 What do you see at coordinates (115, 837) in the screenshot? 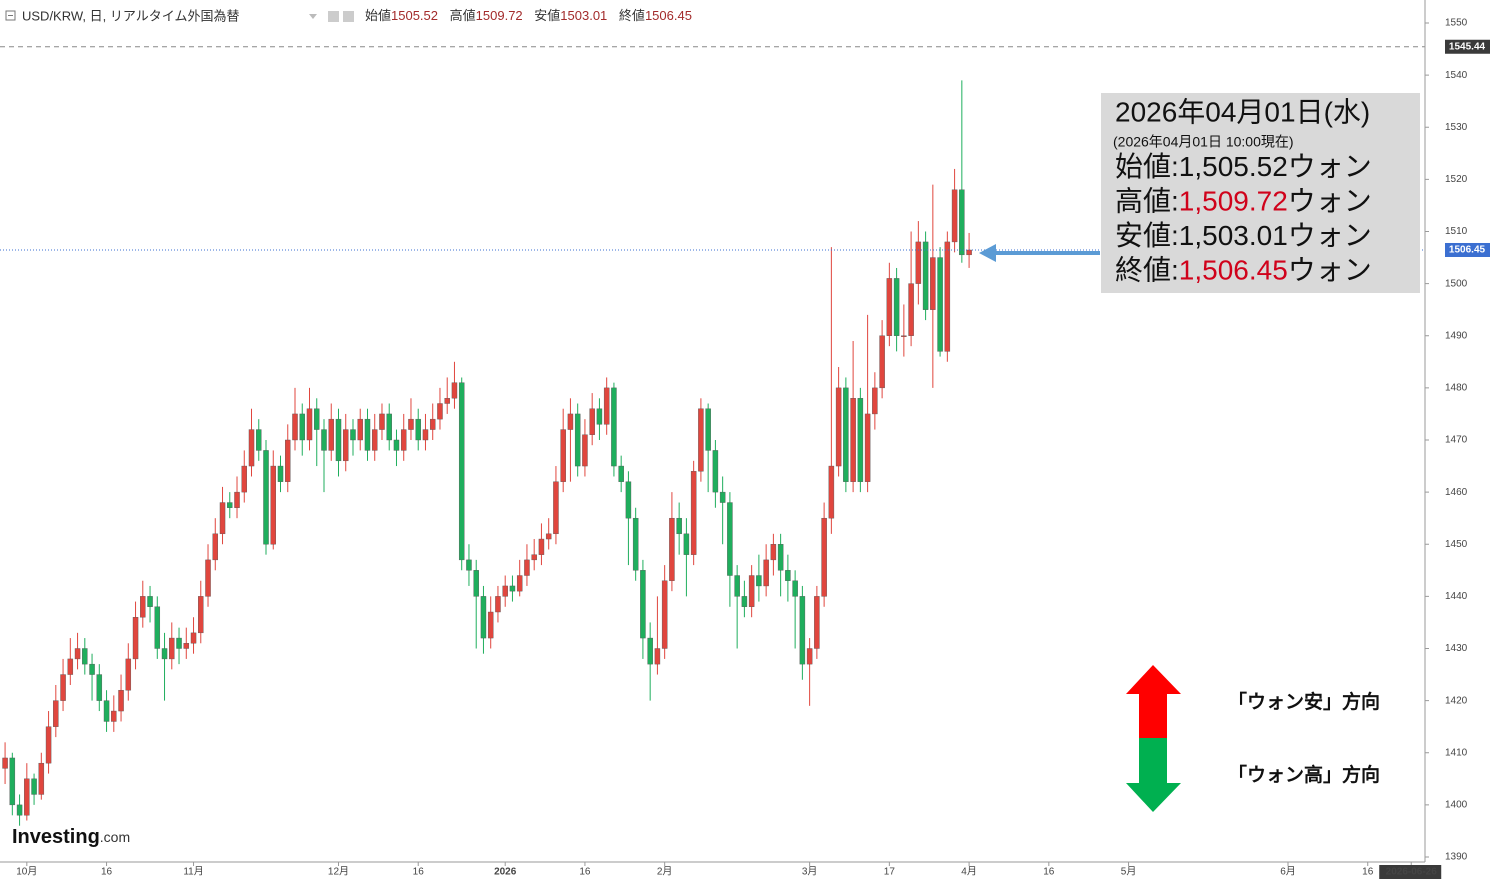
I see `watermark-suffix: .com` at bounding box center [115, 837].